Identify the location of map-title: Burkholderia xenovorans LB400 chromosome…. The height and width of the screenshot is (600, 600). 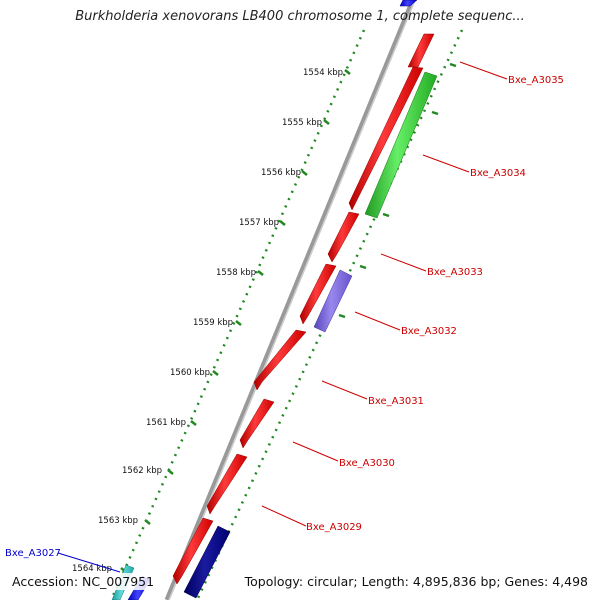
(300, 16).